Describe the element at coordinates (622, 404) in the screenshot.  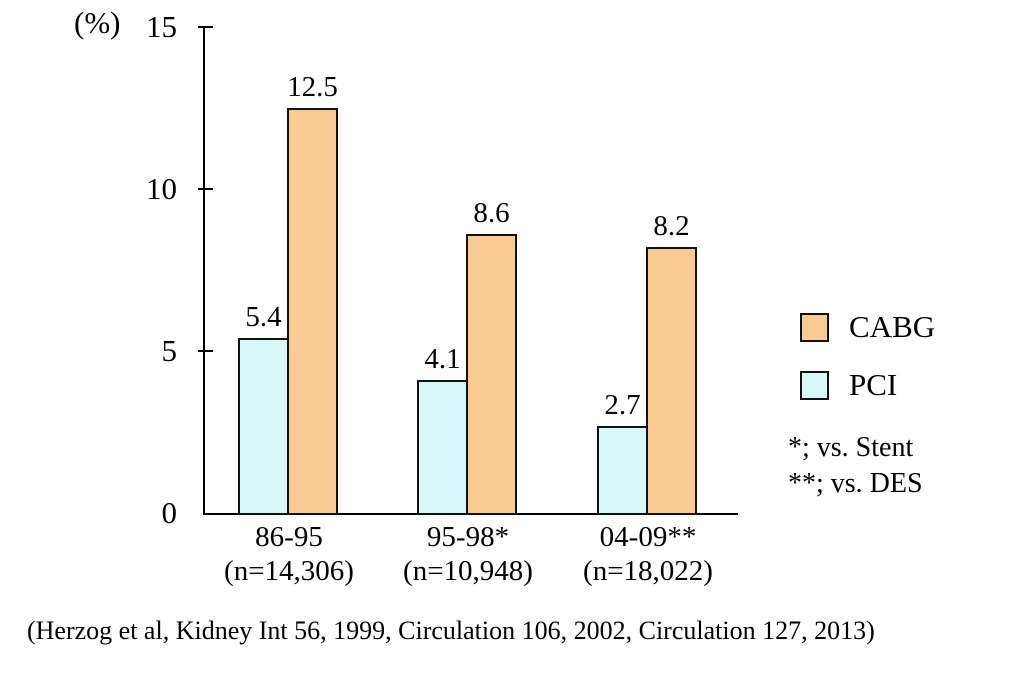
I see `bar-value-label: 2.7` at that location.